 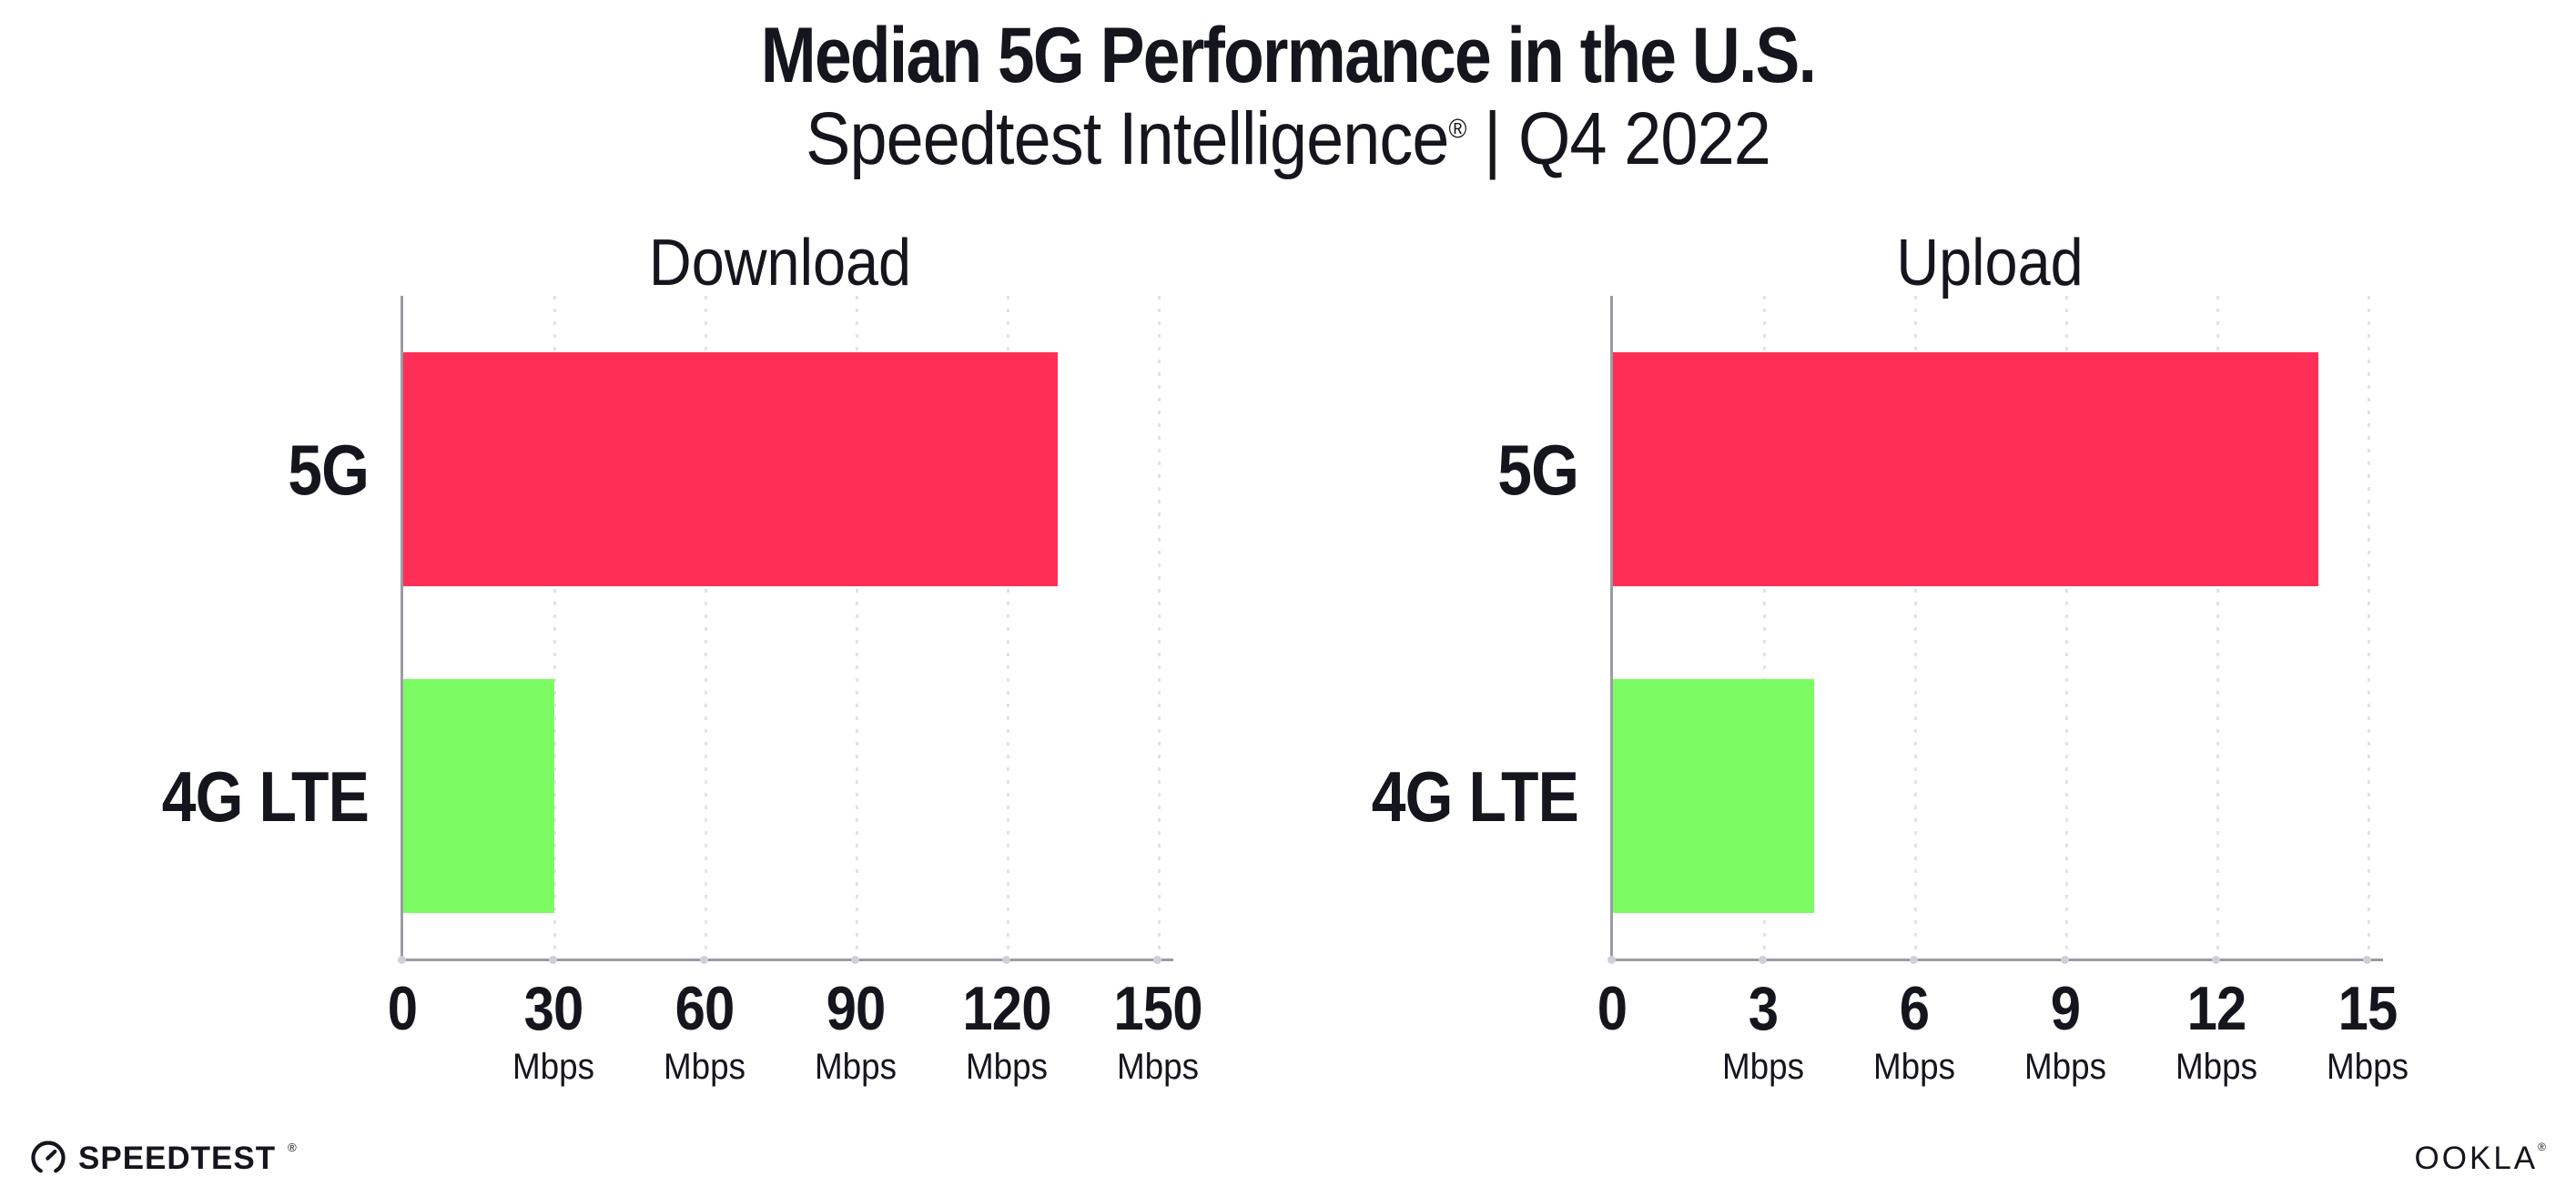 I want to click on tick-unit-download-150: Mbps, so click(x=1157, y=1067).